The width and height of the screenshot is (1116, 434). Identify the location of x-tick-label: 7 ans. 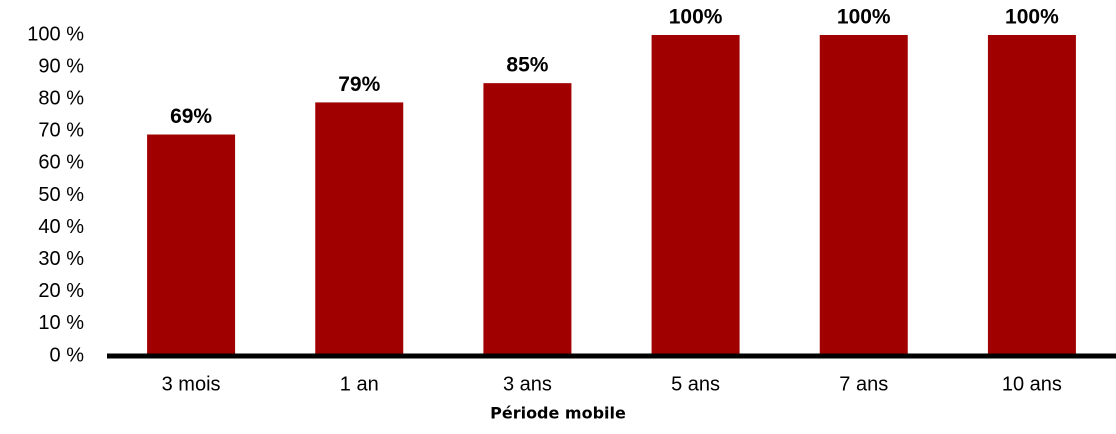
(863, 384).